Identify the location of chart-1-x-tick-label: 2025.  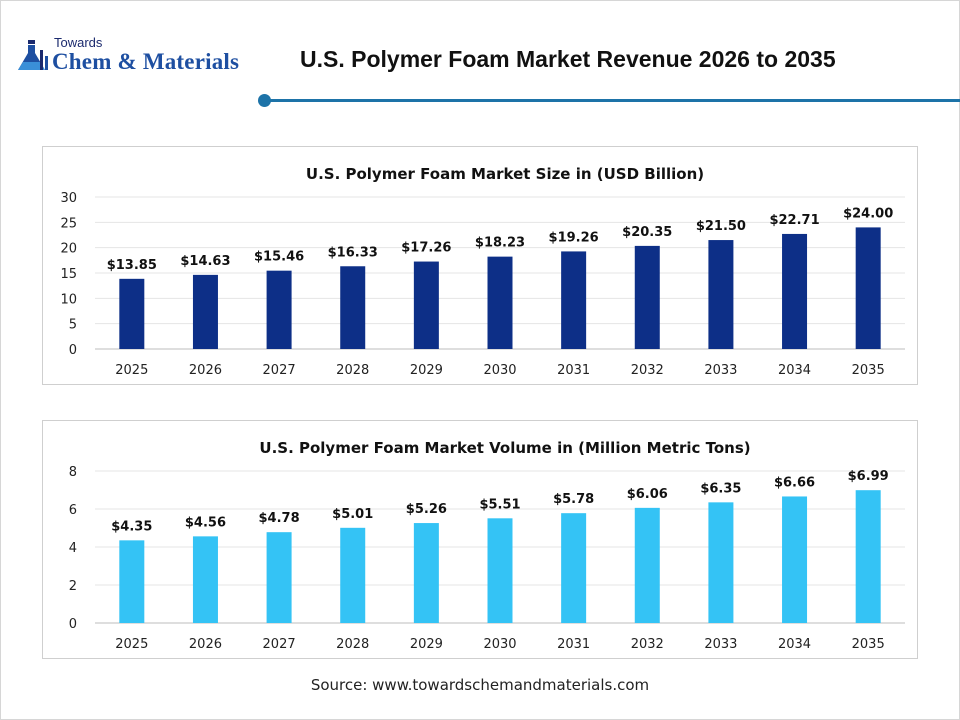
(131, 644).